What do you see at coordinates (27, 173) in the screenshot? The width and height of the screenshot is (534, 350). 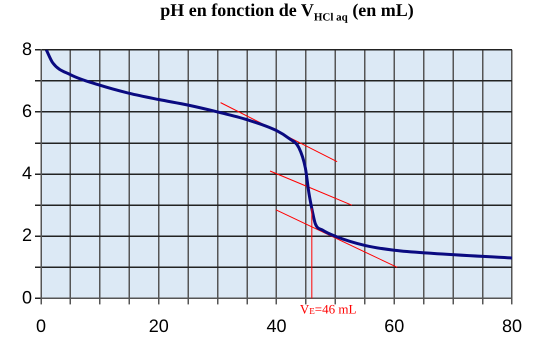 I see `y-tick-label: 4` at bounding box center [27, 173].